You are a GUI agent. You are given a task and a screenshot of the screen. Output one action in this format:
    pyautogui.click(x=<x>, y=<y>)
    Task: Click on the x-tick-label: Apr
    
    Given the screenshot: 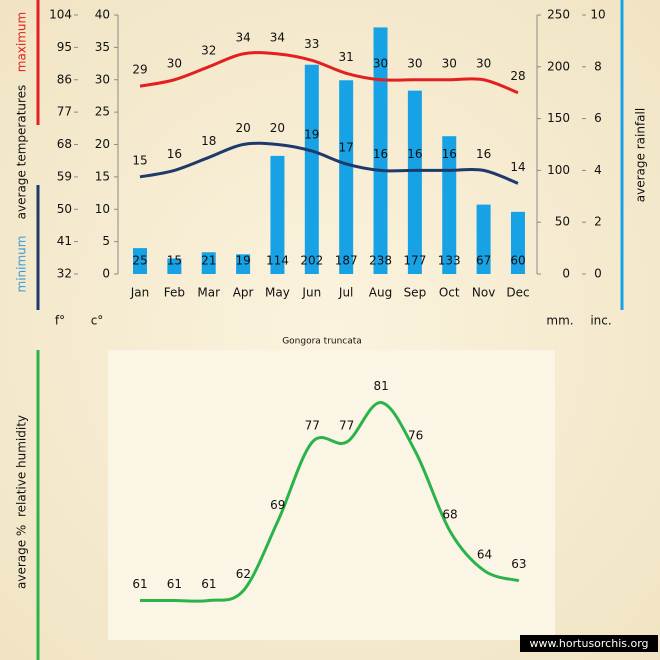 What is the action you would take?
    pyautogui.click(x=243, y=293)
    